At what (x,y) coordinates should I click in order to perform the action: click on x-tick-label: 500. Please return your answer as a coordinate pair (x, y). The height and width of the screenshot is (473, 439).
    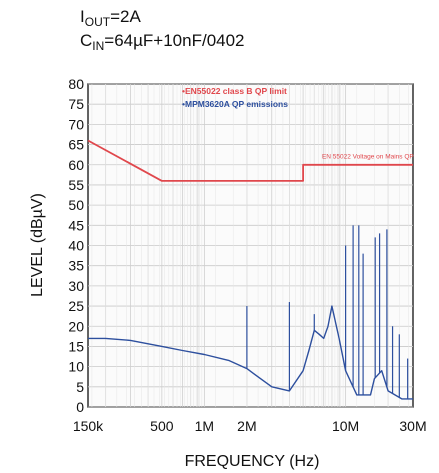
    Looking at the image, I should click on (162, 426).